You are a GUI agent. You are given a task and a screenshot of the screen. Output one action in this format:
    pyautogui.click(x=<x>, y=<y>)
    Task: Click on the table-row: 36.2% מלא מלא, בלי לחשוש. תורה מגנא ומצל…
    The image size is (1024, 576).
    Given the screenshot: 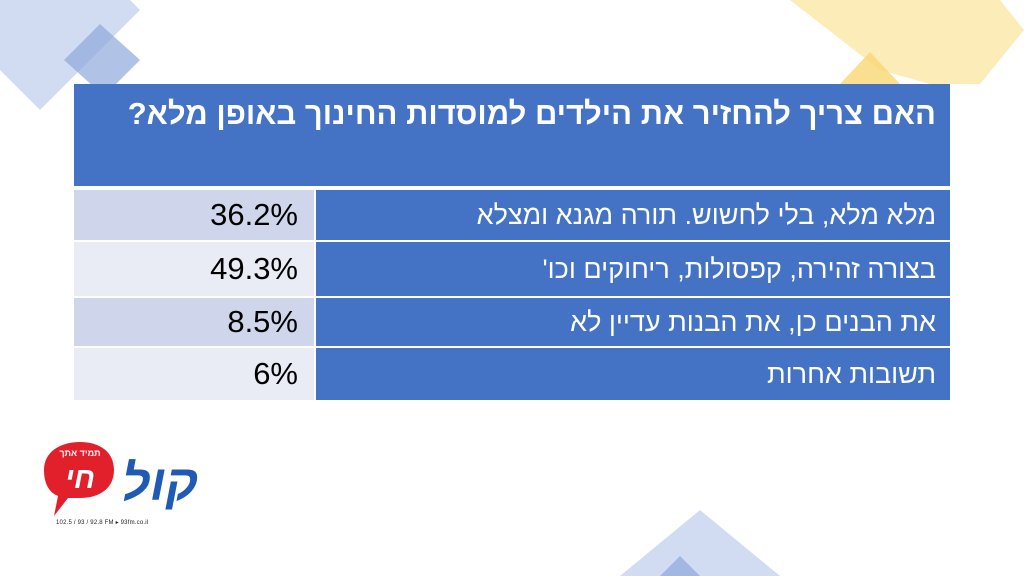 What is the action you would take?
    pyautogui.click(x=512, y=214)
    